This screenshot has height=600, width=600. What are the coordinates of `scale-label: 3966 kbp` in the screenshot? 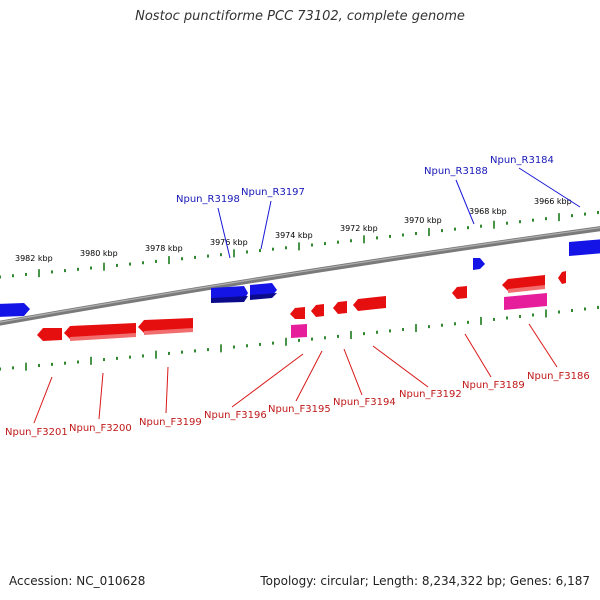 It's located at (553, 201).